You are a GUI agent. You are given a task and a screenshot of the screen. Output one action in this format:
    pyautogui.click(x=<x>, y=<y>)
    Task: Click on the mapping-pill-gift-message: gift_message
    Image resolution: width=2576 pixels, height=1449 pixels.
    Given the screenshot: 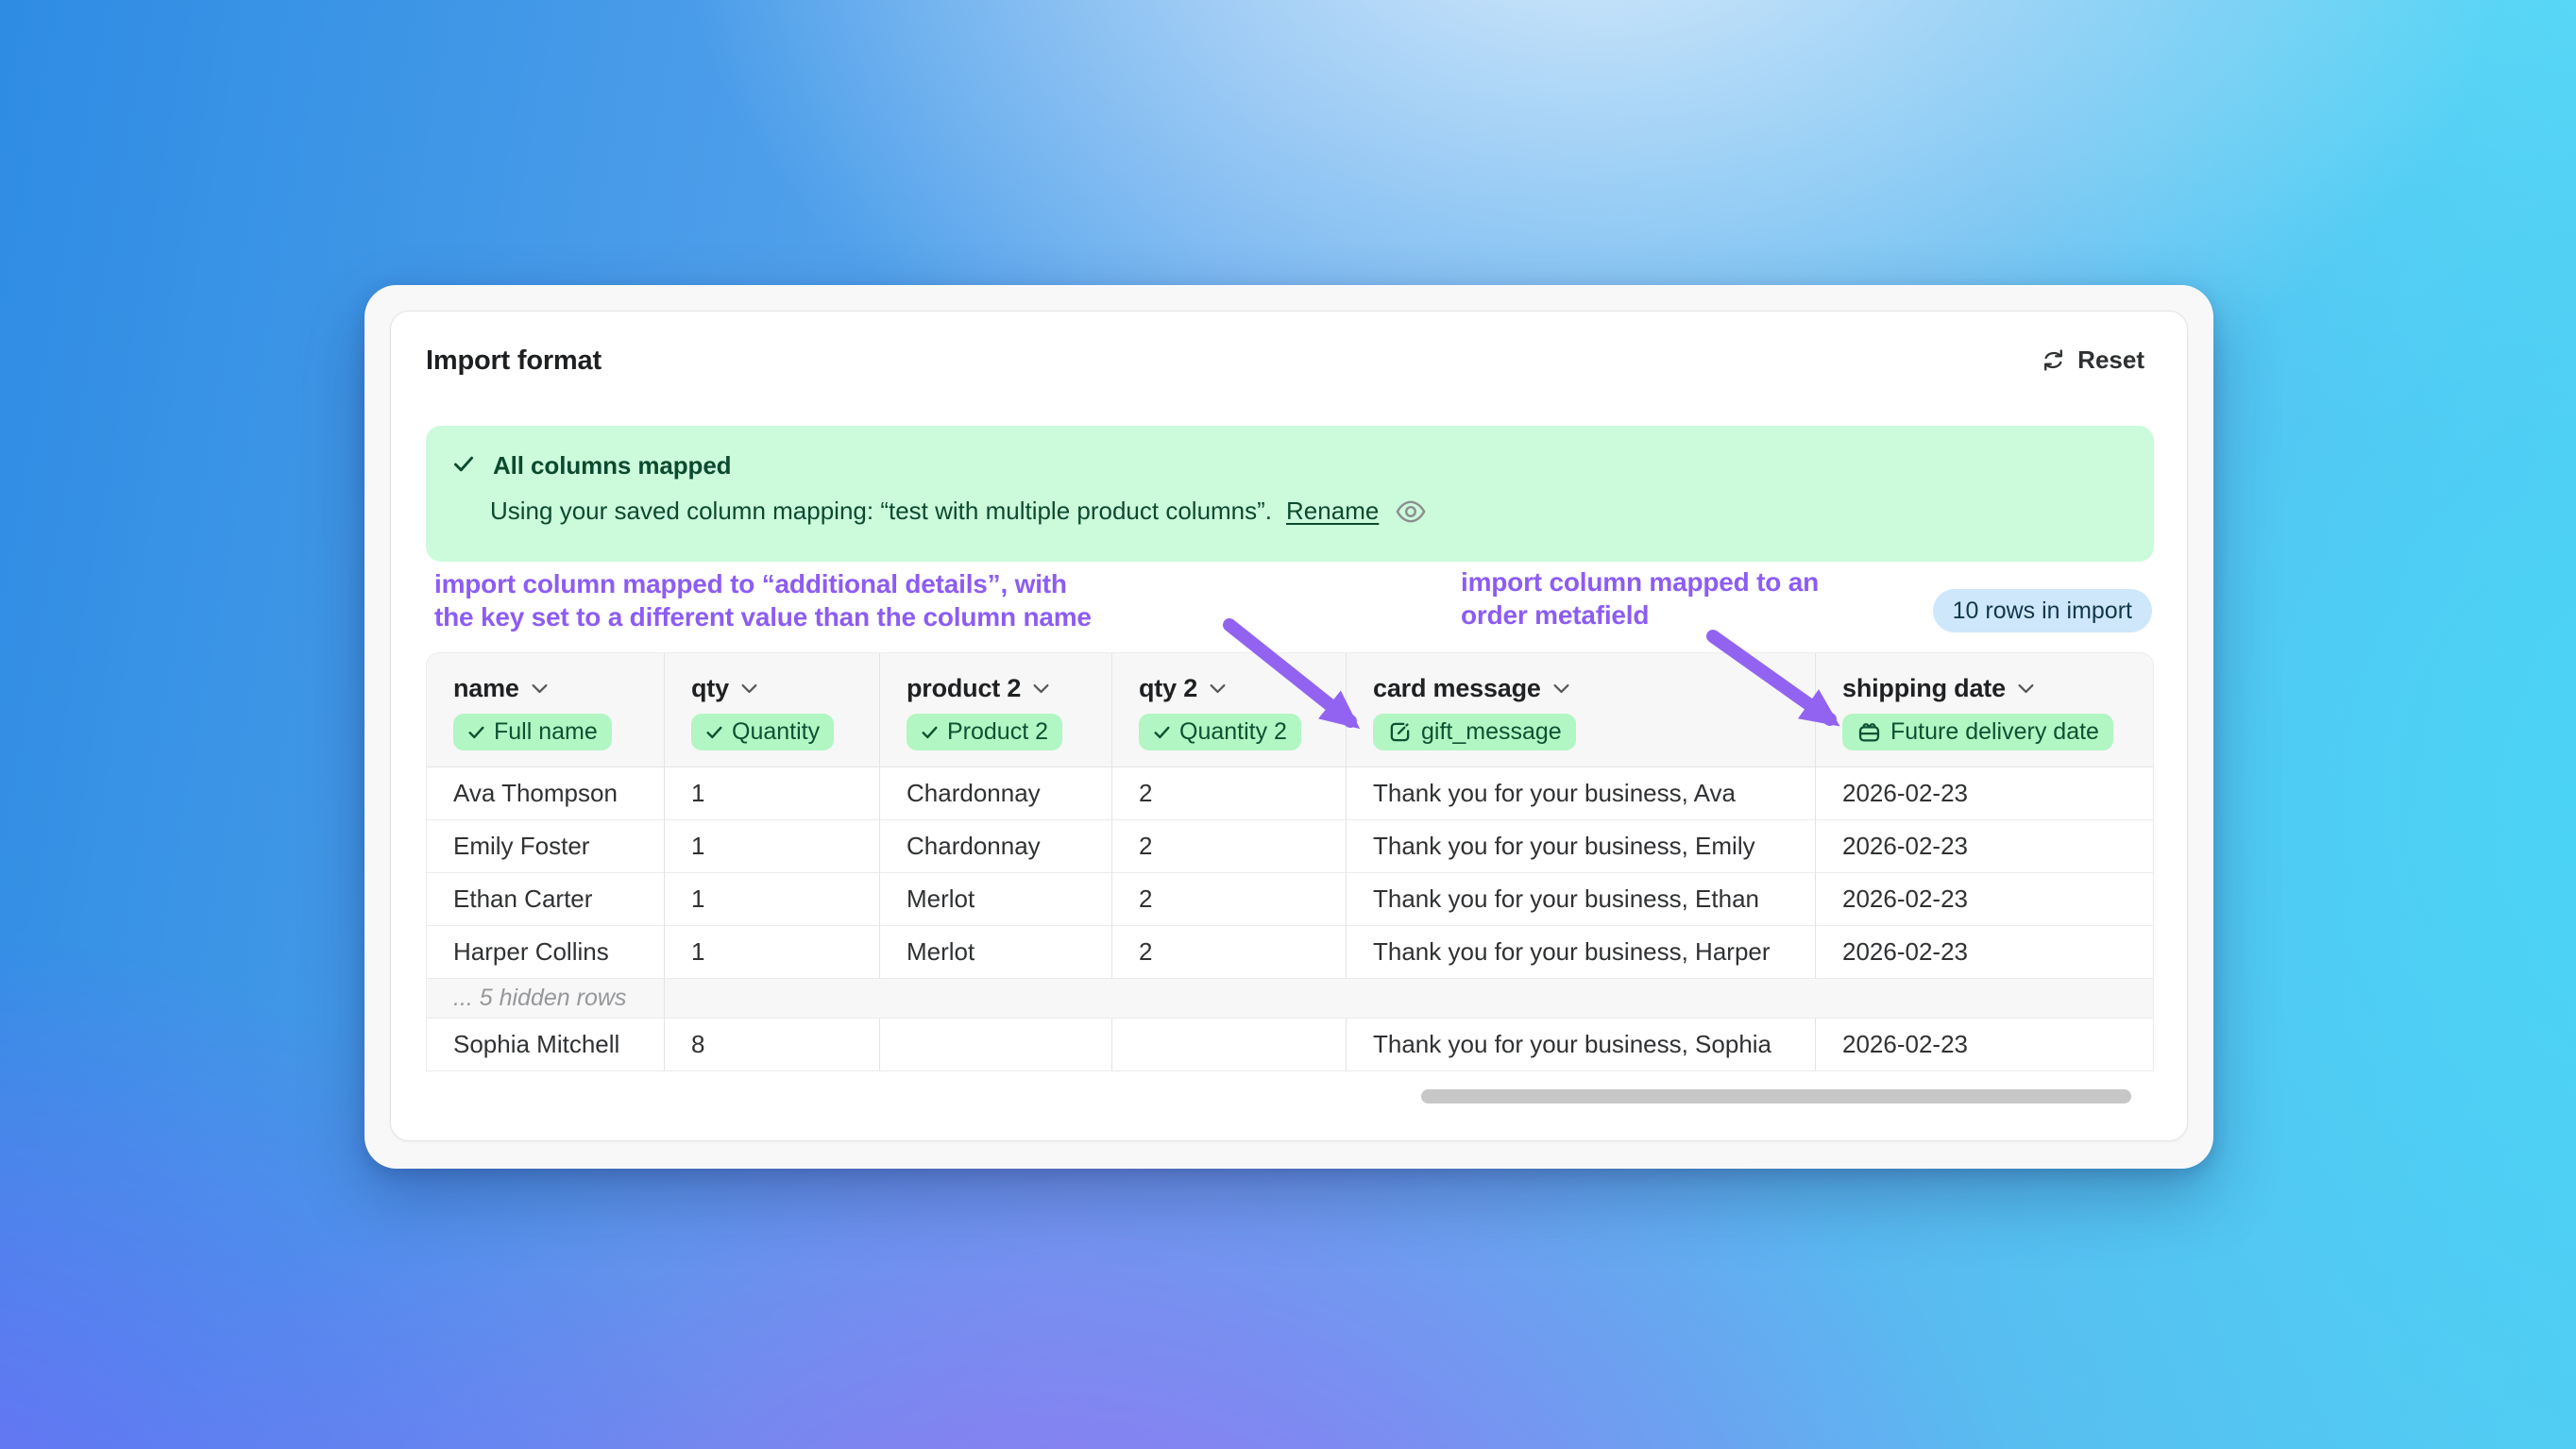 What is the action you would take?
    pyautogui.click(x=1474, y=732)
    